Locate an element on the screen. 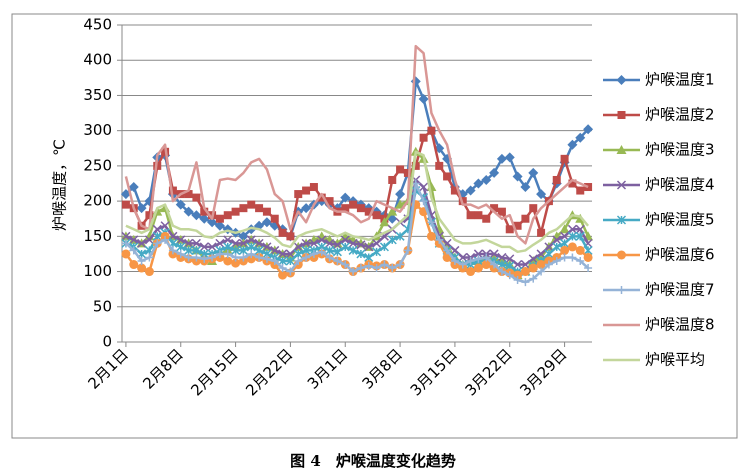 The width and height of the screenshot is (746, 474). legend-label: 炉喉温度7 is located at coordinates (680, 290).